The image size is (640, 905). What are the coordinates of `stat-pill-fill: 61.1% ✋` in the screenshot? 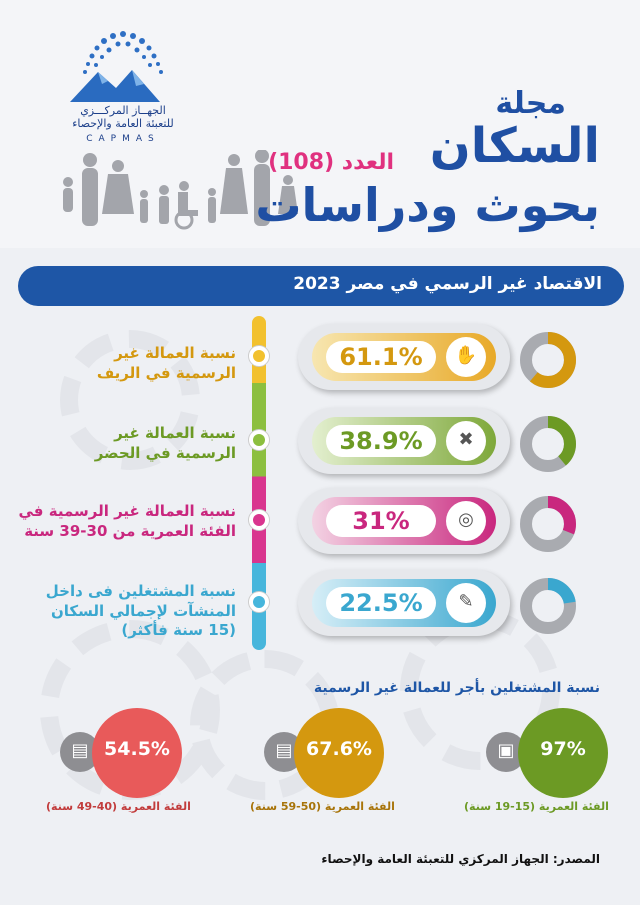 It's located at (404, 357).